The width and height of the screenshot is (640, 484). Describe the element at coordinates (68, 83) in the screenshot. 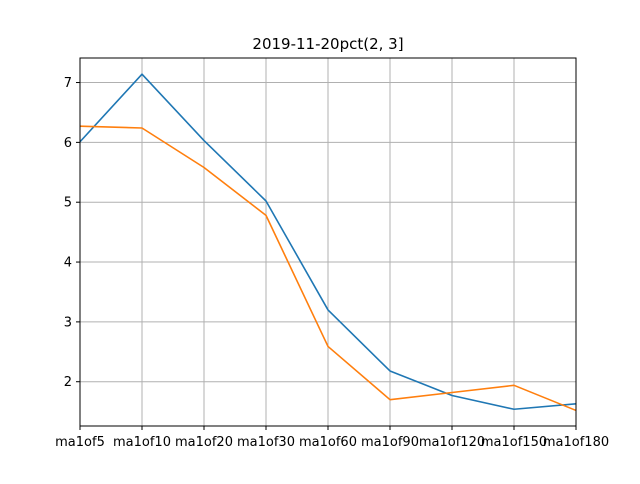

I see `y-tick-label: 7` at that location.